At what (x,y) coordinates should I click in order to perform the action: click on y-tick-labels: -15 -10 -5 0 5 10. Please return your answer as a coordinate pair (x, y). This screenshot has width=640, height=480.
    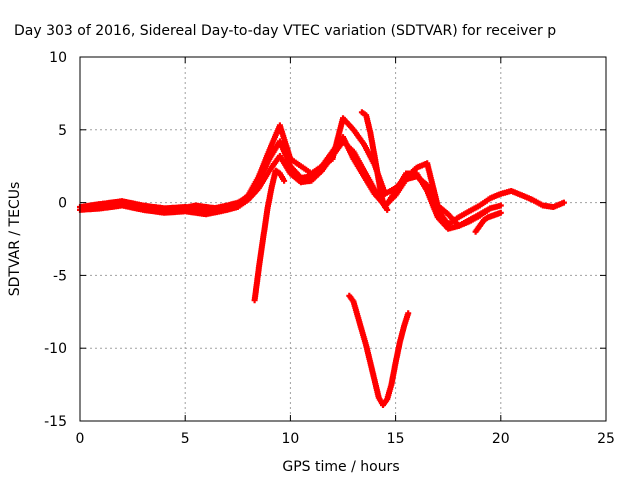
    Looking at the image, I should click on (55, 240).